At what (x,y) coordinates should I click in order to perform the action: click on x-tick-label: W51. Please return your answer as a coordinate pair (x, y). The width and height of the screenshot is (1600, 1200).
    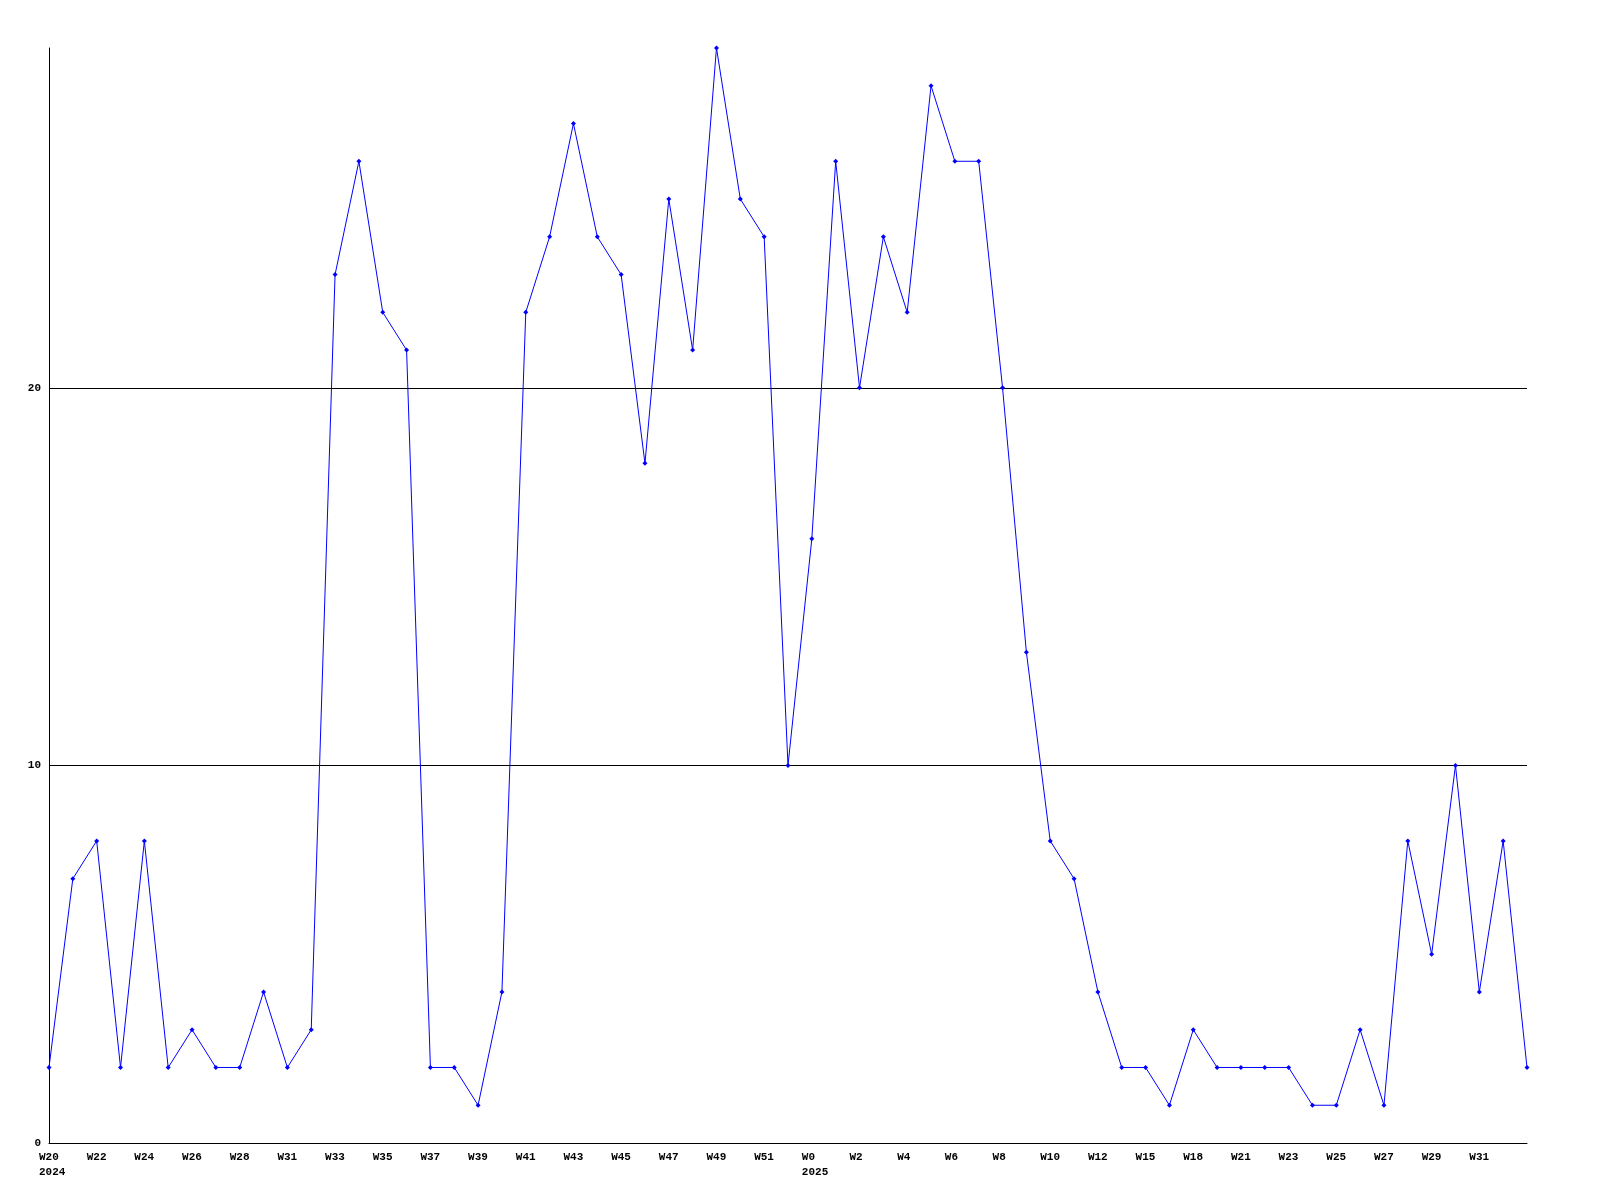
    Looking at the image, I should click on (764, 1156).